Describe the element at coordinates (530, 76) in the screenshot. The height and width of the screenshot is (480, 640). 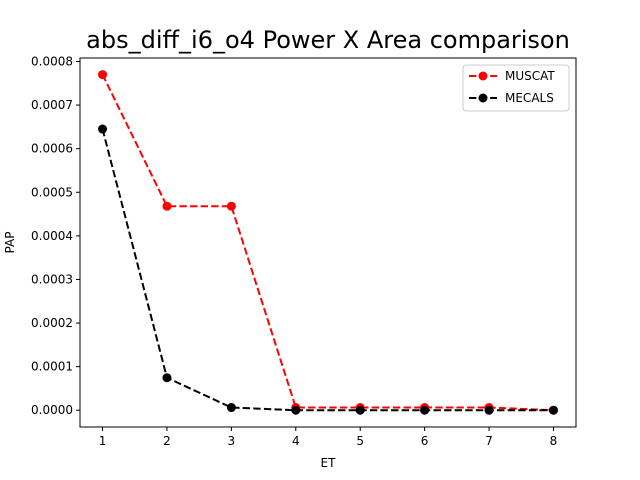
I see `legend-label-muscat: MUSCAT` at that location.